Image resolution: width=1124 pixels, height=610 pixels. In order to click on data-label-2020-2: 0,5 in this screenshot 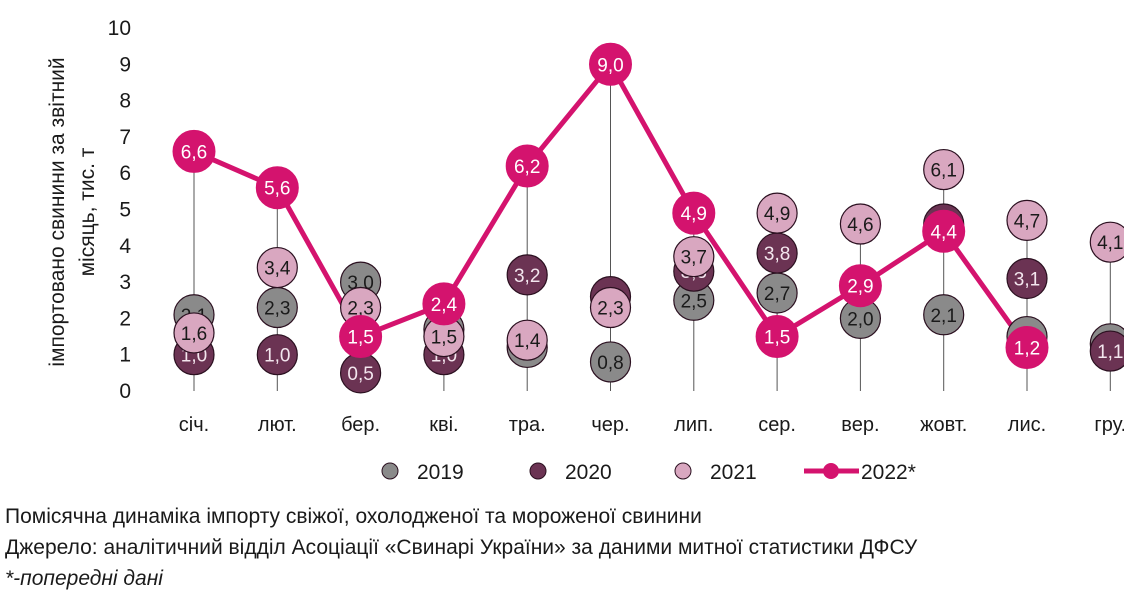, I will do `click(360, 374)`.